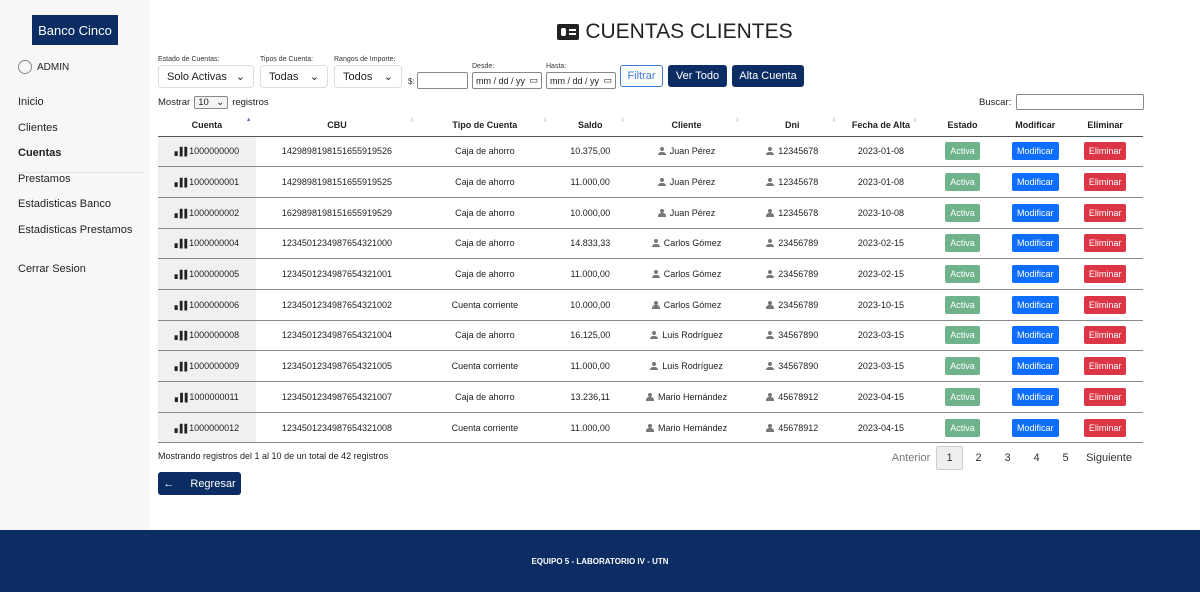  Describe the element at coordinates (207, 125) in the screenshot. I see `column-header-cuenta: Cuenta ▲` at that location.